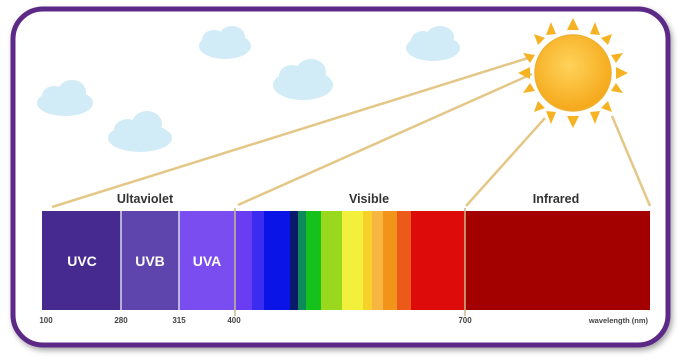  I want to click on visible-band-light-orange, so click(377, 260).